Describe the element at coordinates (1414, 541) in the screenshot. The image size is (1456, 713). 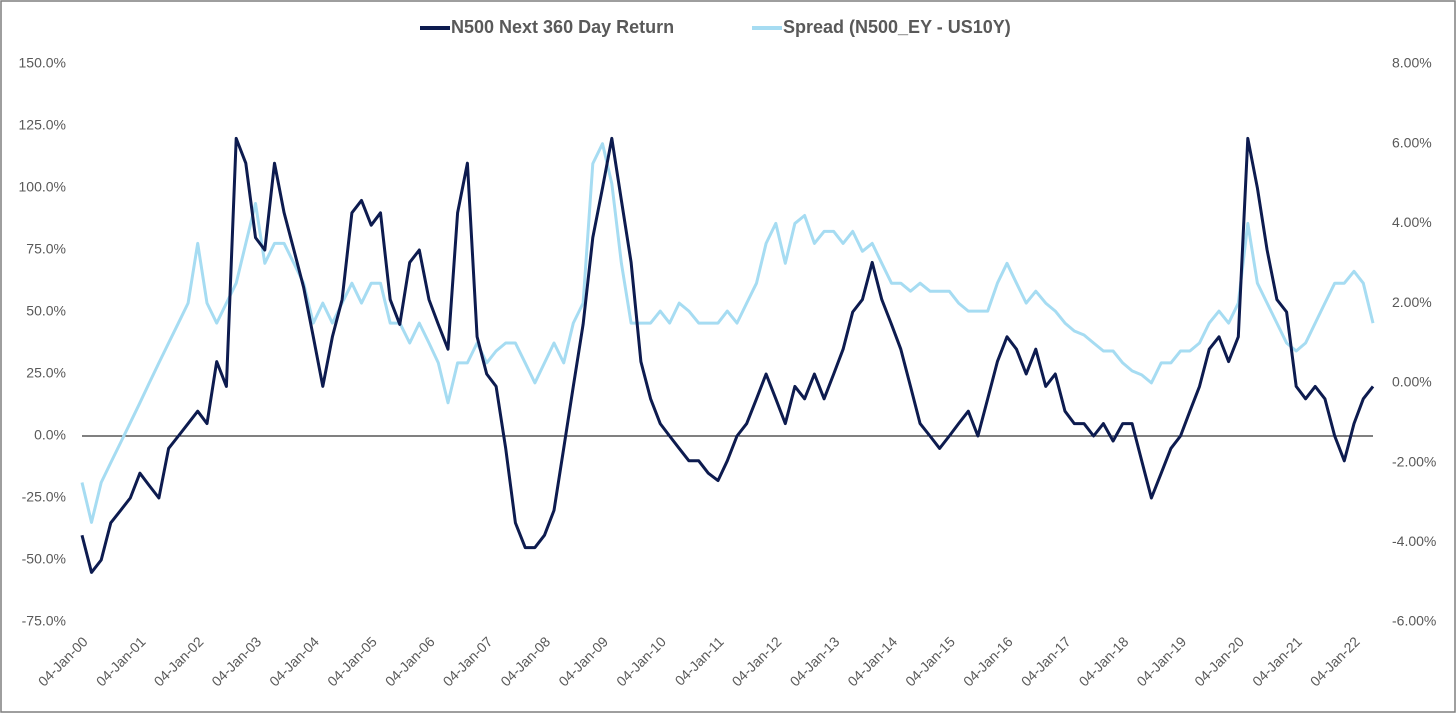
I see `y2-tick-label: -4.00%` at that location.